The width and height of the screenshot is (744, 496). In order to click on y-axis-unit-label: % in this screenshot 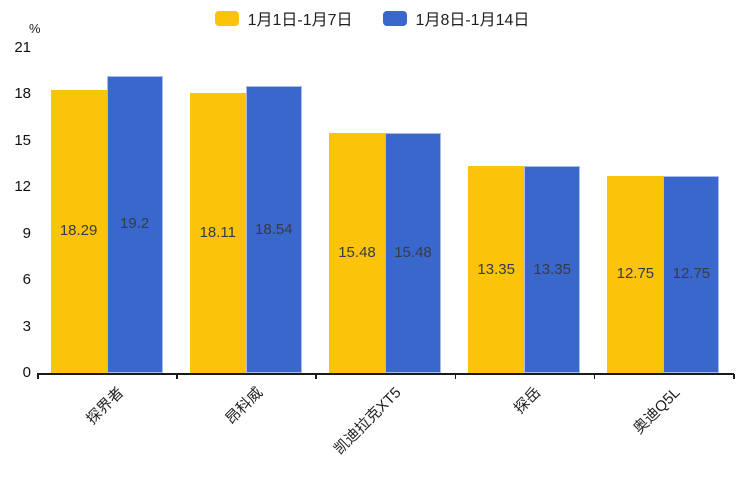, I will do `click(35, 28)`.